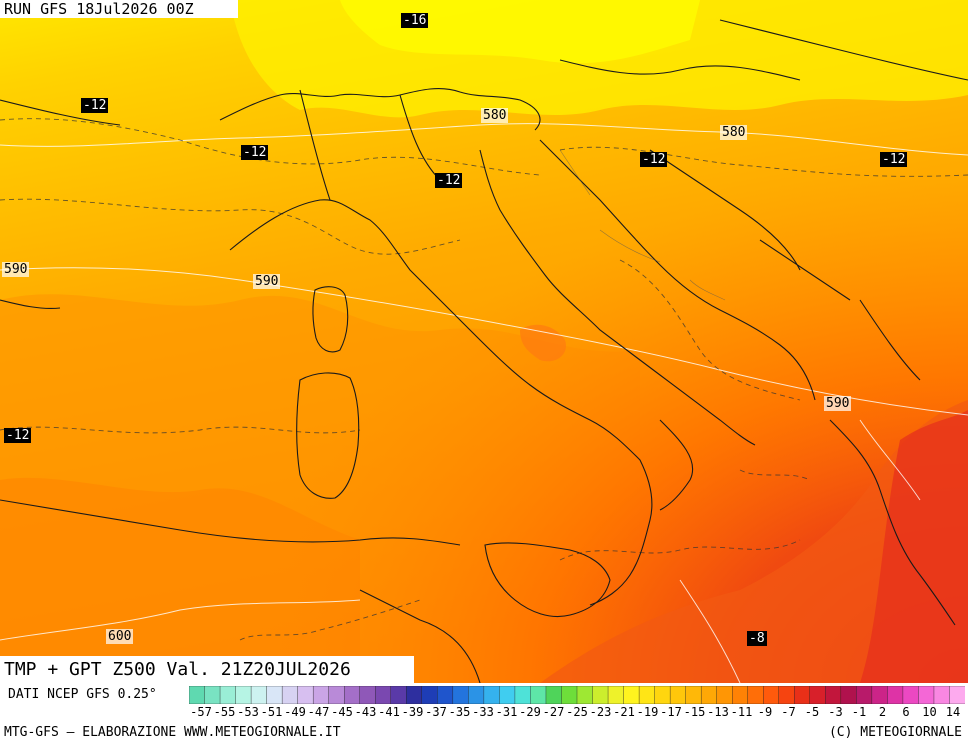 Image resolution: width=968 pixels, height=745 pixels. Describe the element at coordinates (718, 712) in the screenshot. I see `colorbar-tick-label: -13` at that location.